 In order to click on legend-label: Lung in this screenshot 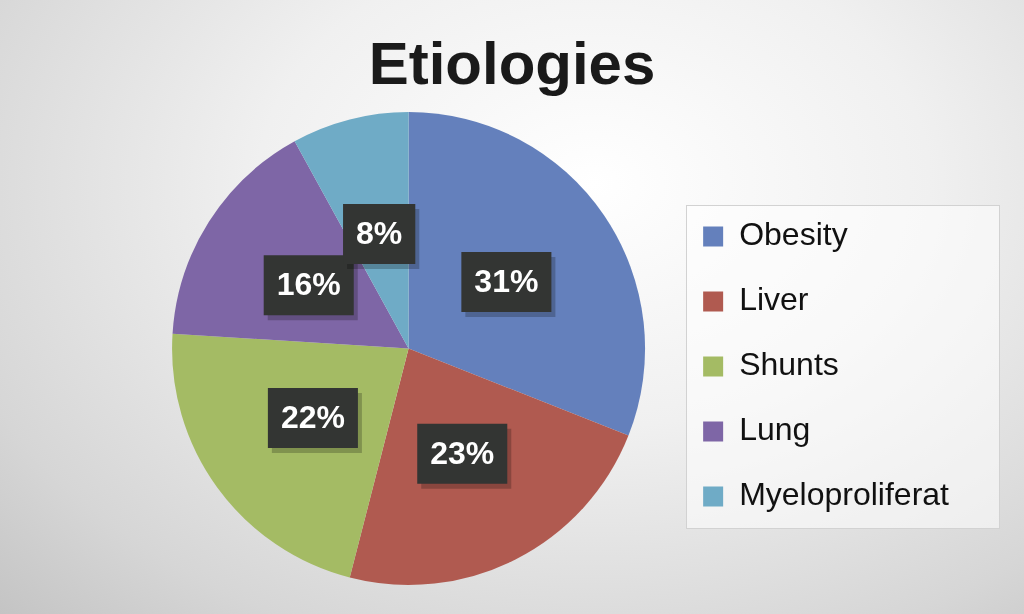, I will do `click(775, 429)`.